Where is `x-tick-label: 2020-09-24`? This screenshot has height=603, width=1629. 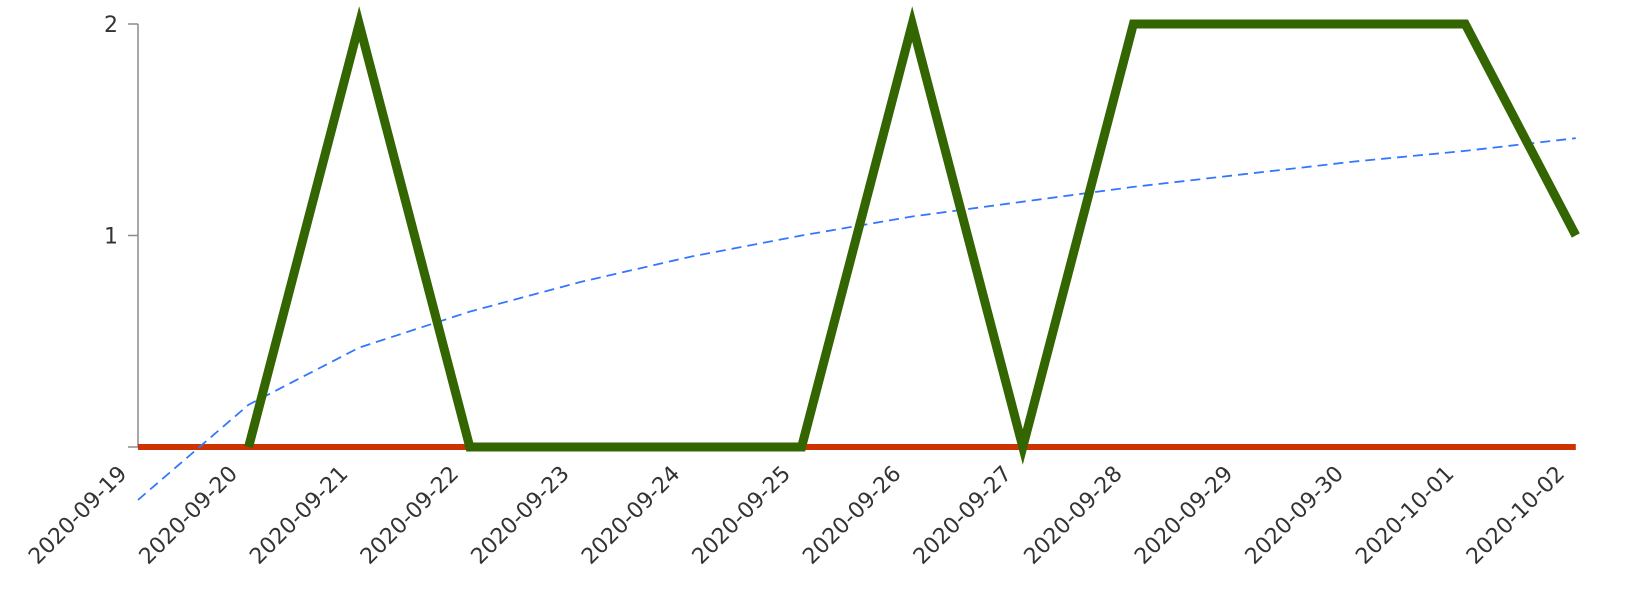
x-tick-label: 2020-09-24 is located at coordinates (631, 516).